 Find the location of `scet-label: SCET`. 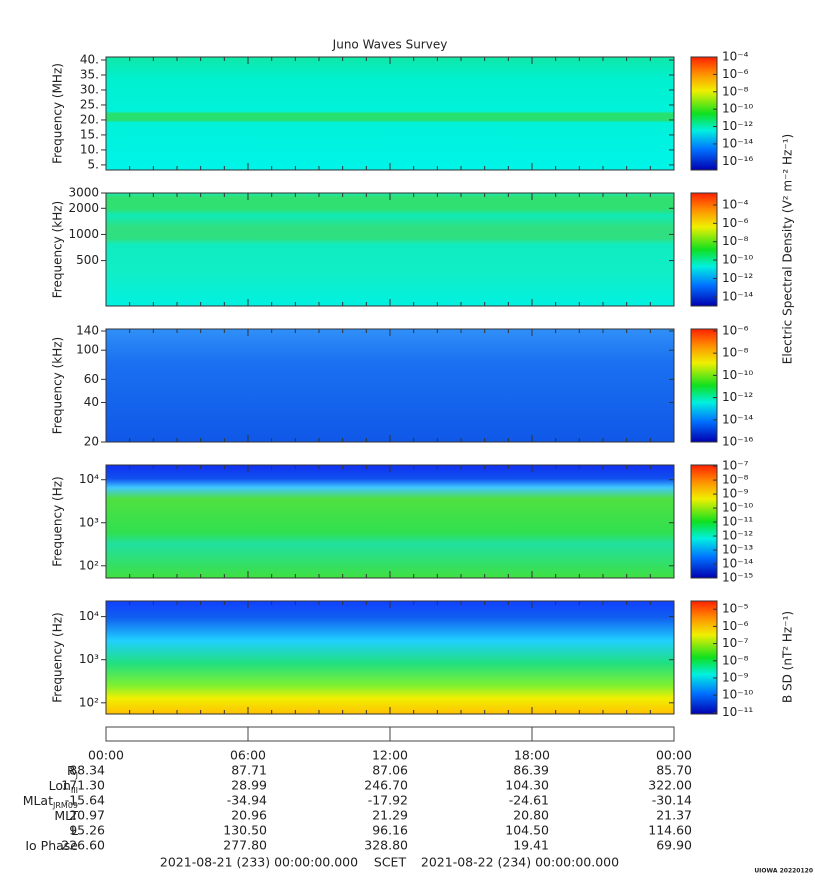

scet-label: SCET is located at coordinates (390, 862).